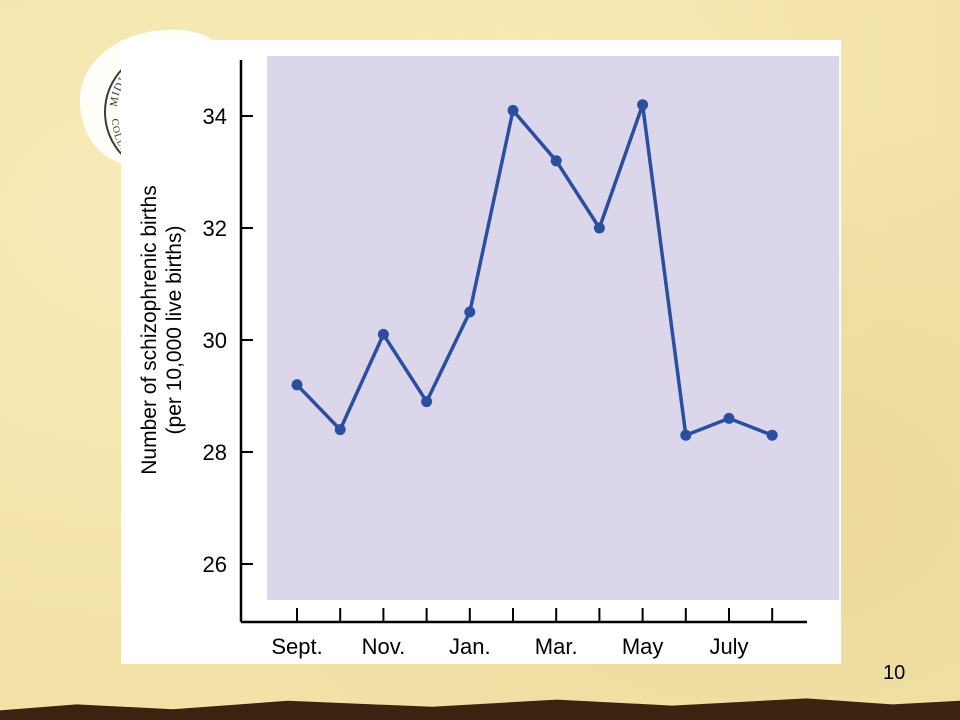  I want to click on x-ticks: Sept. Nov. Jan. Mar. May July, so click(522, 633).